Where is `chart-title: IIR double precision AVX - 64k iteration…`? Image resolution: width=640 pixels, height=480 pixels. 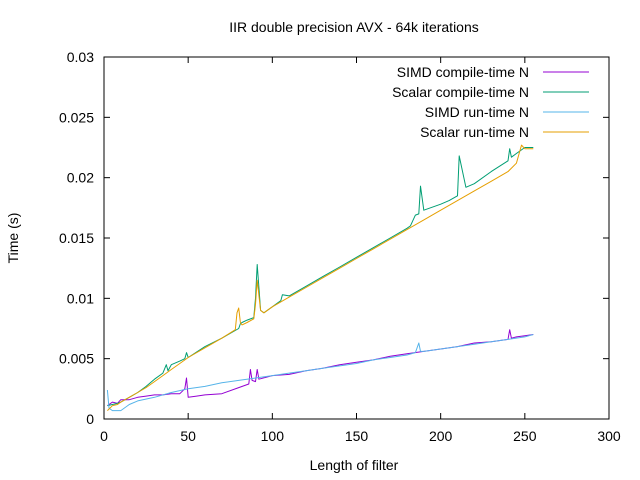
chart-title: IIR double precision AVX - 64k iteration… is located at coordinates (354, 27).